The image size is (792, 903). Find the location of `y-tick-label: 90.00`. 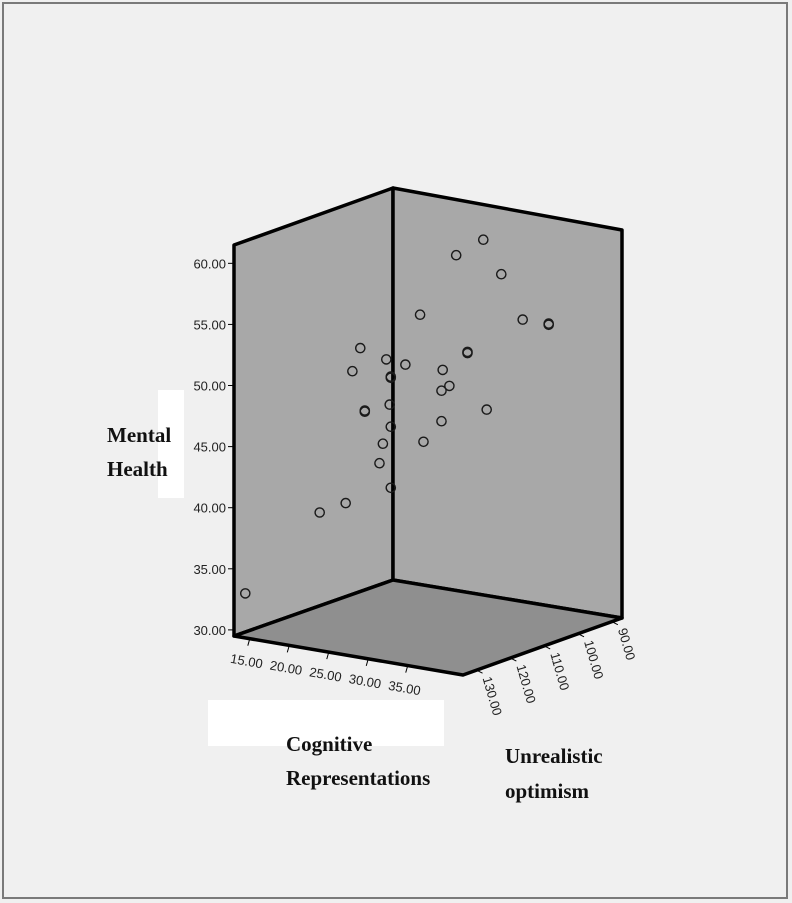

y-tick-label: 90.00 is located at coordinates (626, 643).